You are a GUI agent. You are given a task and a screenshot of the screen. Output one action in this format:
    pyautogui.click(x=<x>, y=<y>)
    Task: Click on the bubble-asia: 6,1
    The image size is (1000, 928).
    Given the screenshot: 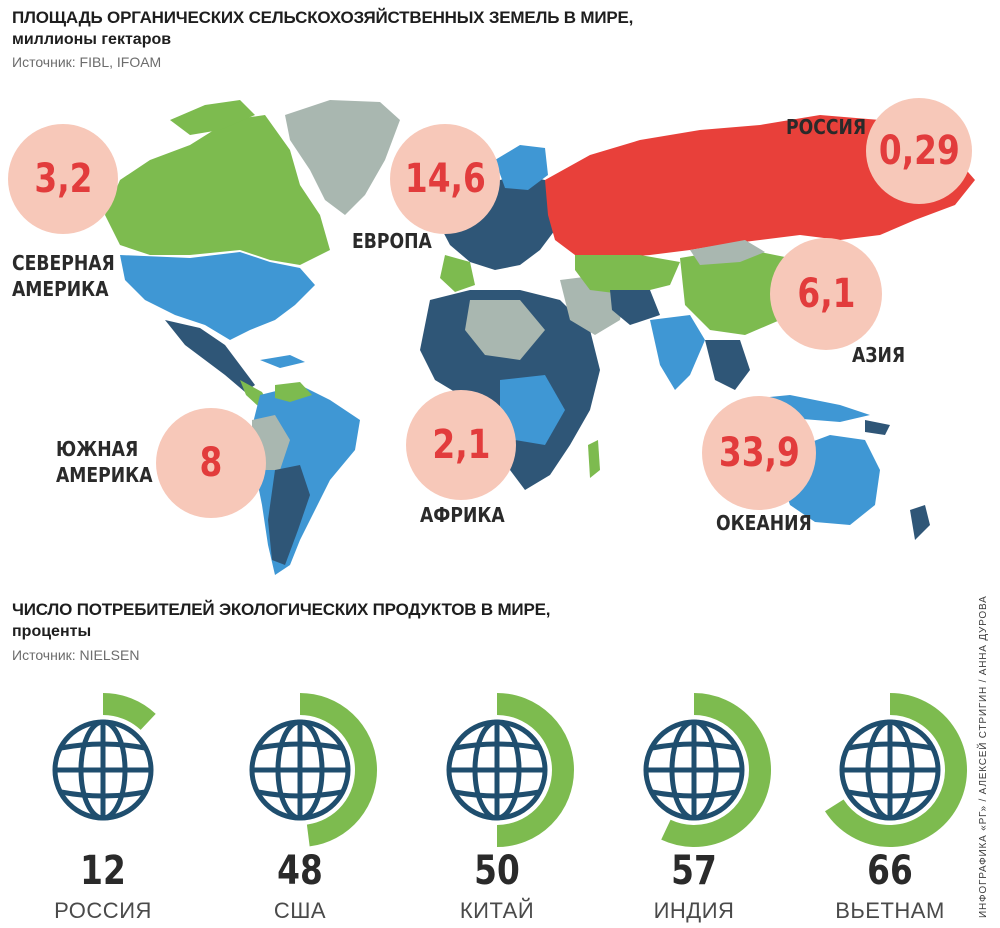 What is the action you would take?
    pyautogui.click(x=826, y=294)
    